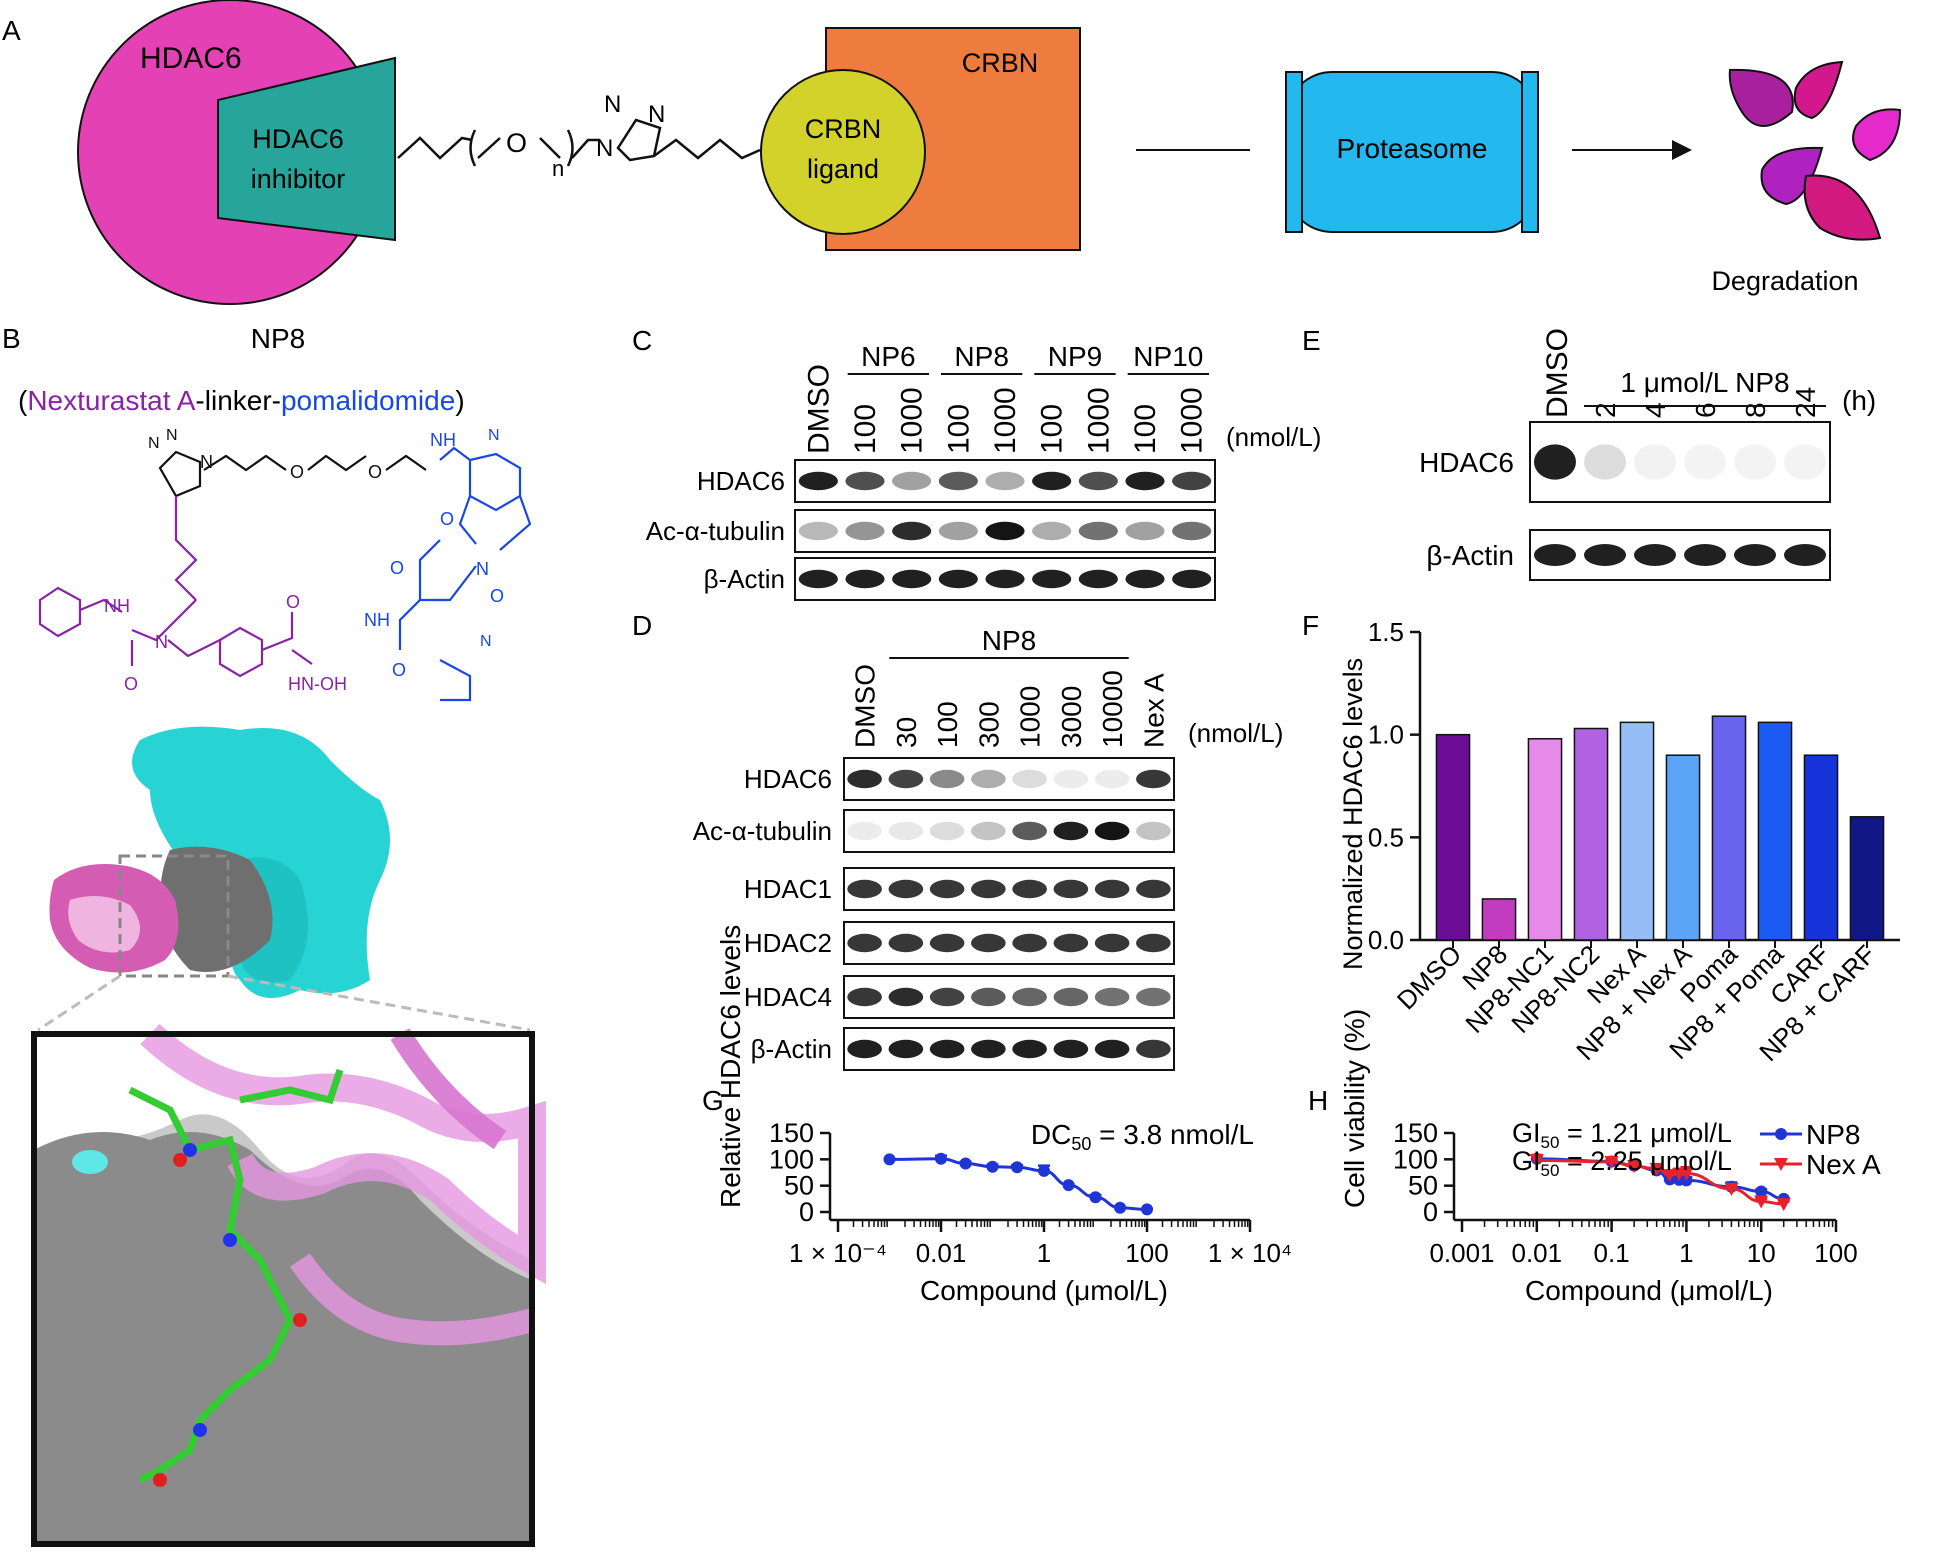 The height and width of the screenshot is (1553, 1944). What do you see at coordinates (947, 724) in the screenshot?
I see `lane-label: 100` at bounding box center [947, 724].